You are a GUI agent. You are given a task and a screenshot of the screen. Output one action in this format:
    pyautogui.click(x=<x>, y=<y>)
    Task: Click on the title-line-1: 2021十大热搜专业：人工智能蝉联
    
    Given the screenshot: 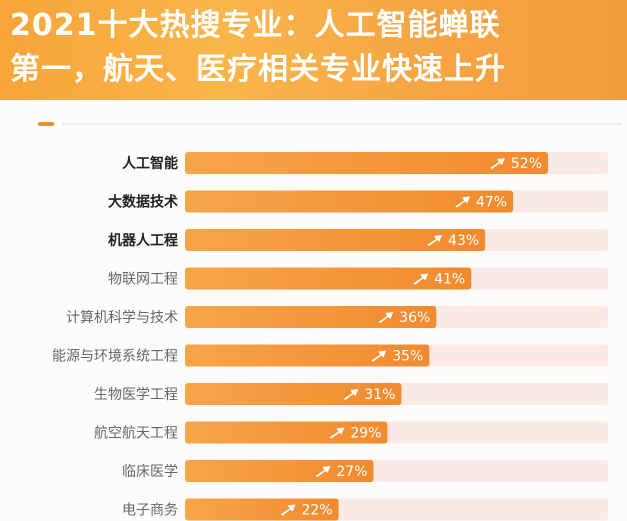 What is the action you would take?
    pyautogui.click(x=255, y=25)
    